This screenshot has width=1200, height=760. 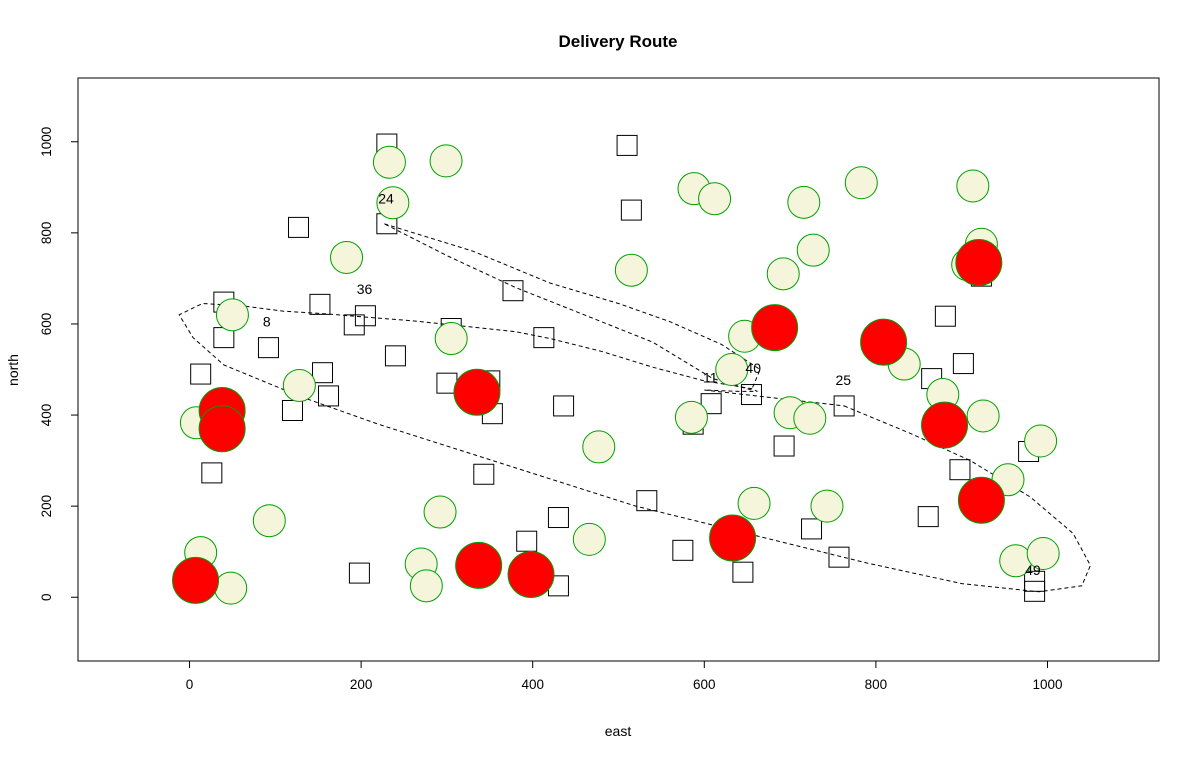 I want to click on point-label: 8, so click(x=267, y=322).